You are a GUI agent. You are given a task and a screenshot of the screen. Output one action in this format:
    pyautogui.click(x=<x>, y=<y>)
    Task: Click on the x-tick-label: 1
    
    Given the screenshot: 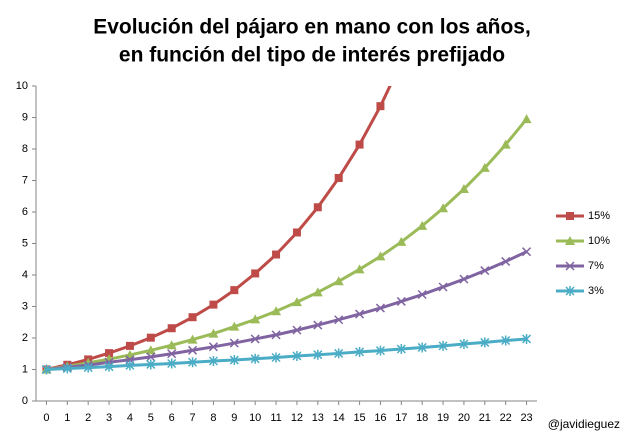 What is the action you would take?
    pyautogui.click(x=67, y=418)
    